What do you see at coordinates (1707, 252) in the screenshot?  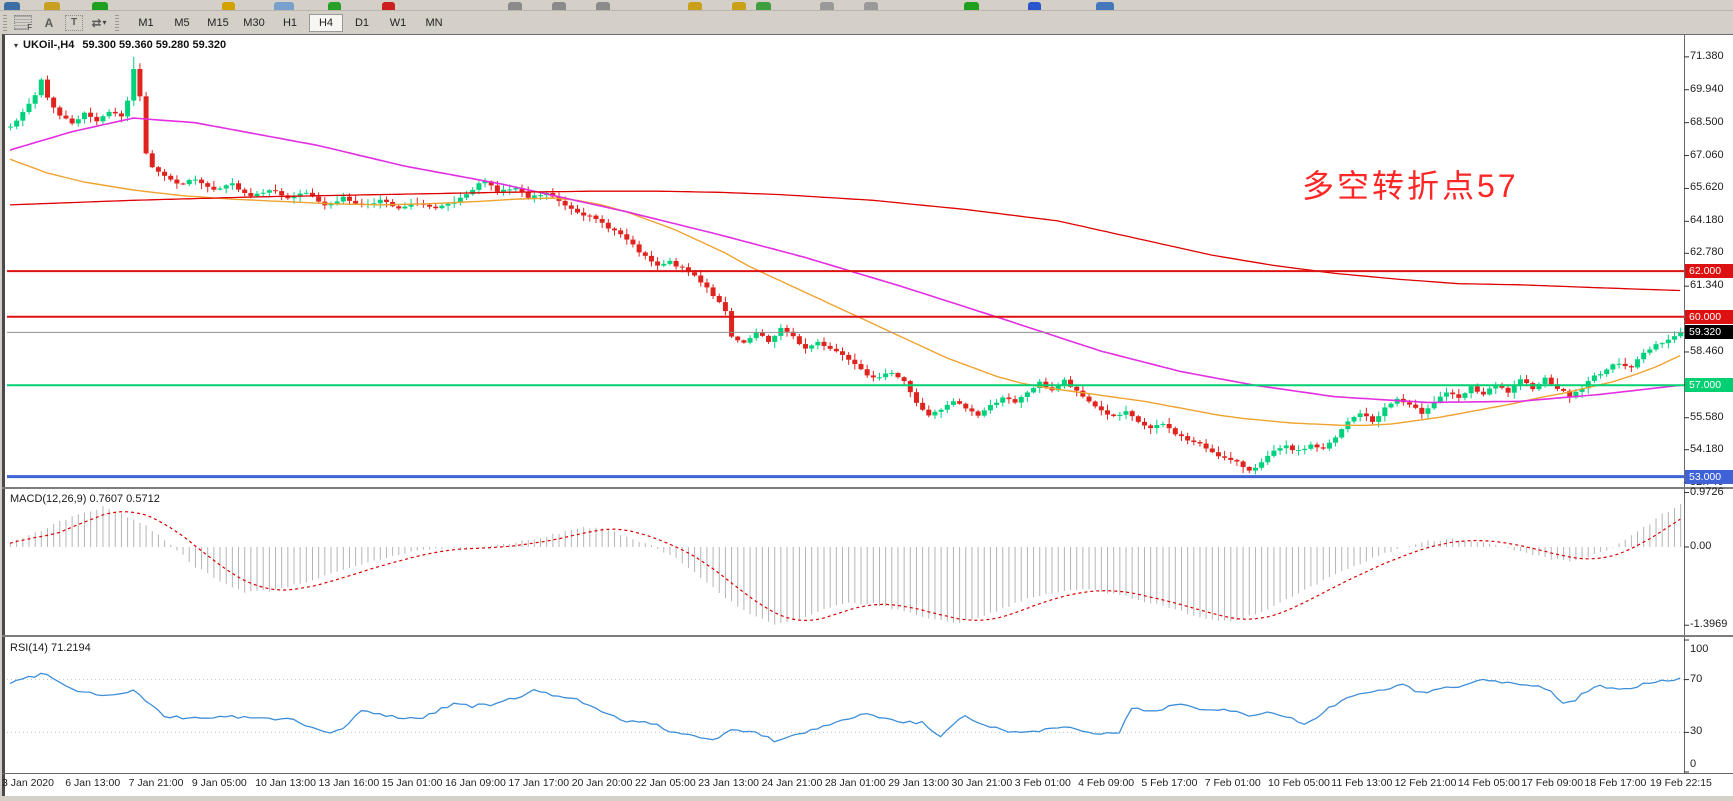 I see `price-axis-label: 62.780` at bounding box center [1707, 252].